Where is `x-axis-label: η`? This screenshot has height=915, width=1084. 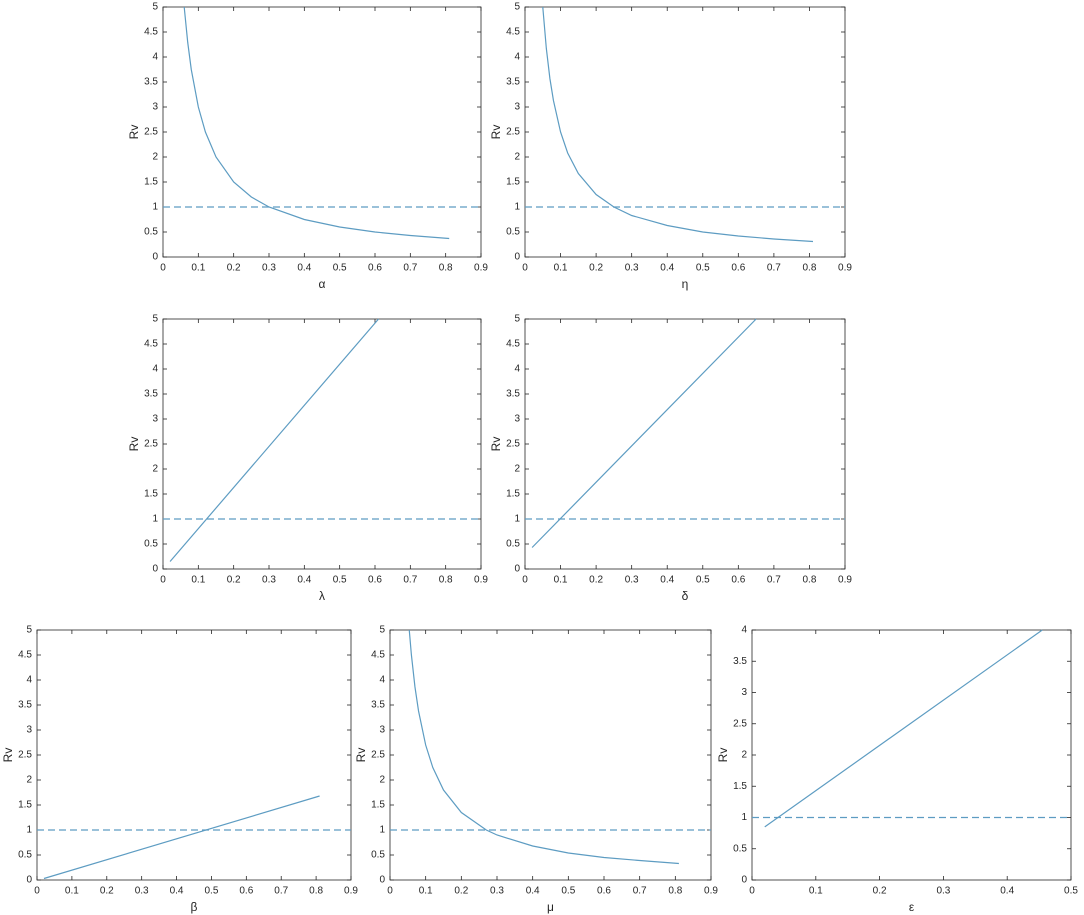
x-axis-label: η is located at coordinates (685, 284).